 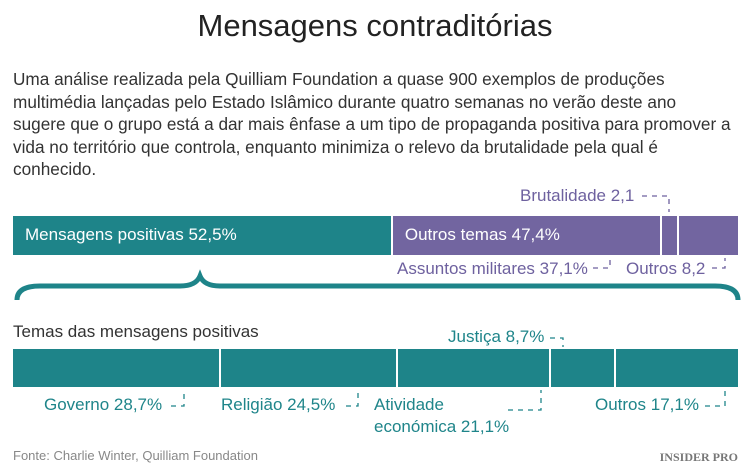 I want to click on segment-military: Outros temas 47,4%, so click(x=526, y=235).